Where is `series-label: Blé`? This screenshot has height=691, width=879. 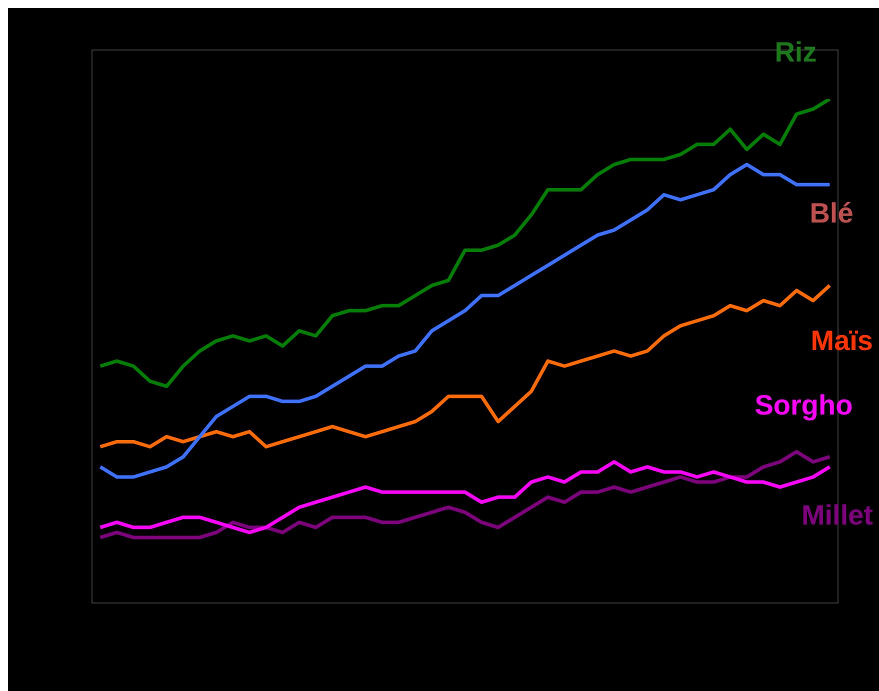
series-label: Blé is located at coordinates (832, 212).